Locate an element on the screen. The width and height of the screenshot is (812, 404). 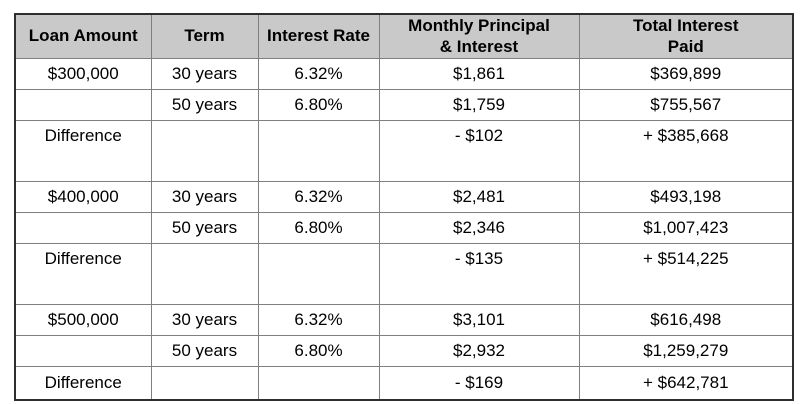
cell-monthly-payment: $2,932 is located at coordinates (479, 351).